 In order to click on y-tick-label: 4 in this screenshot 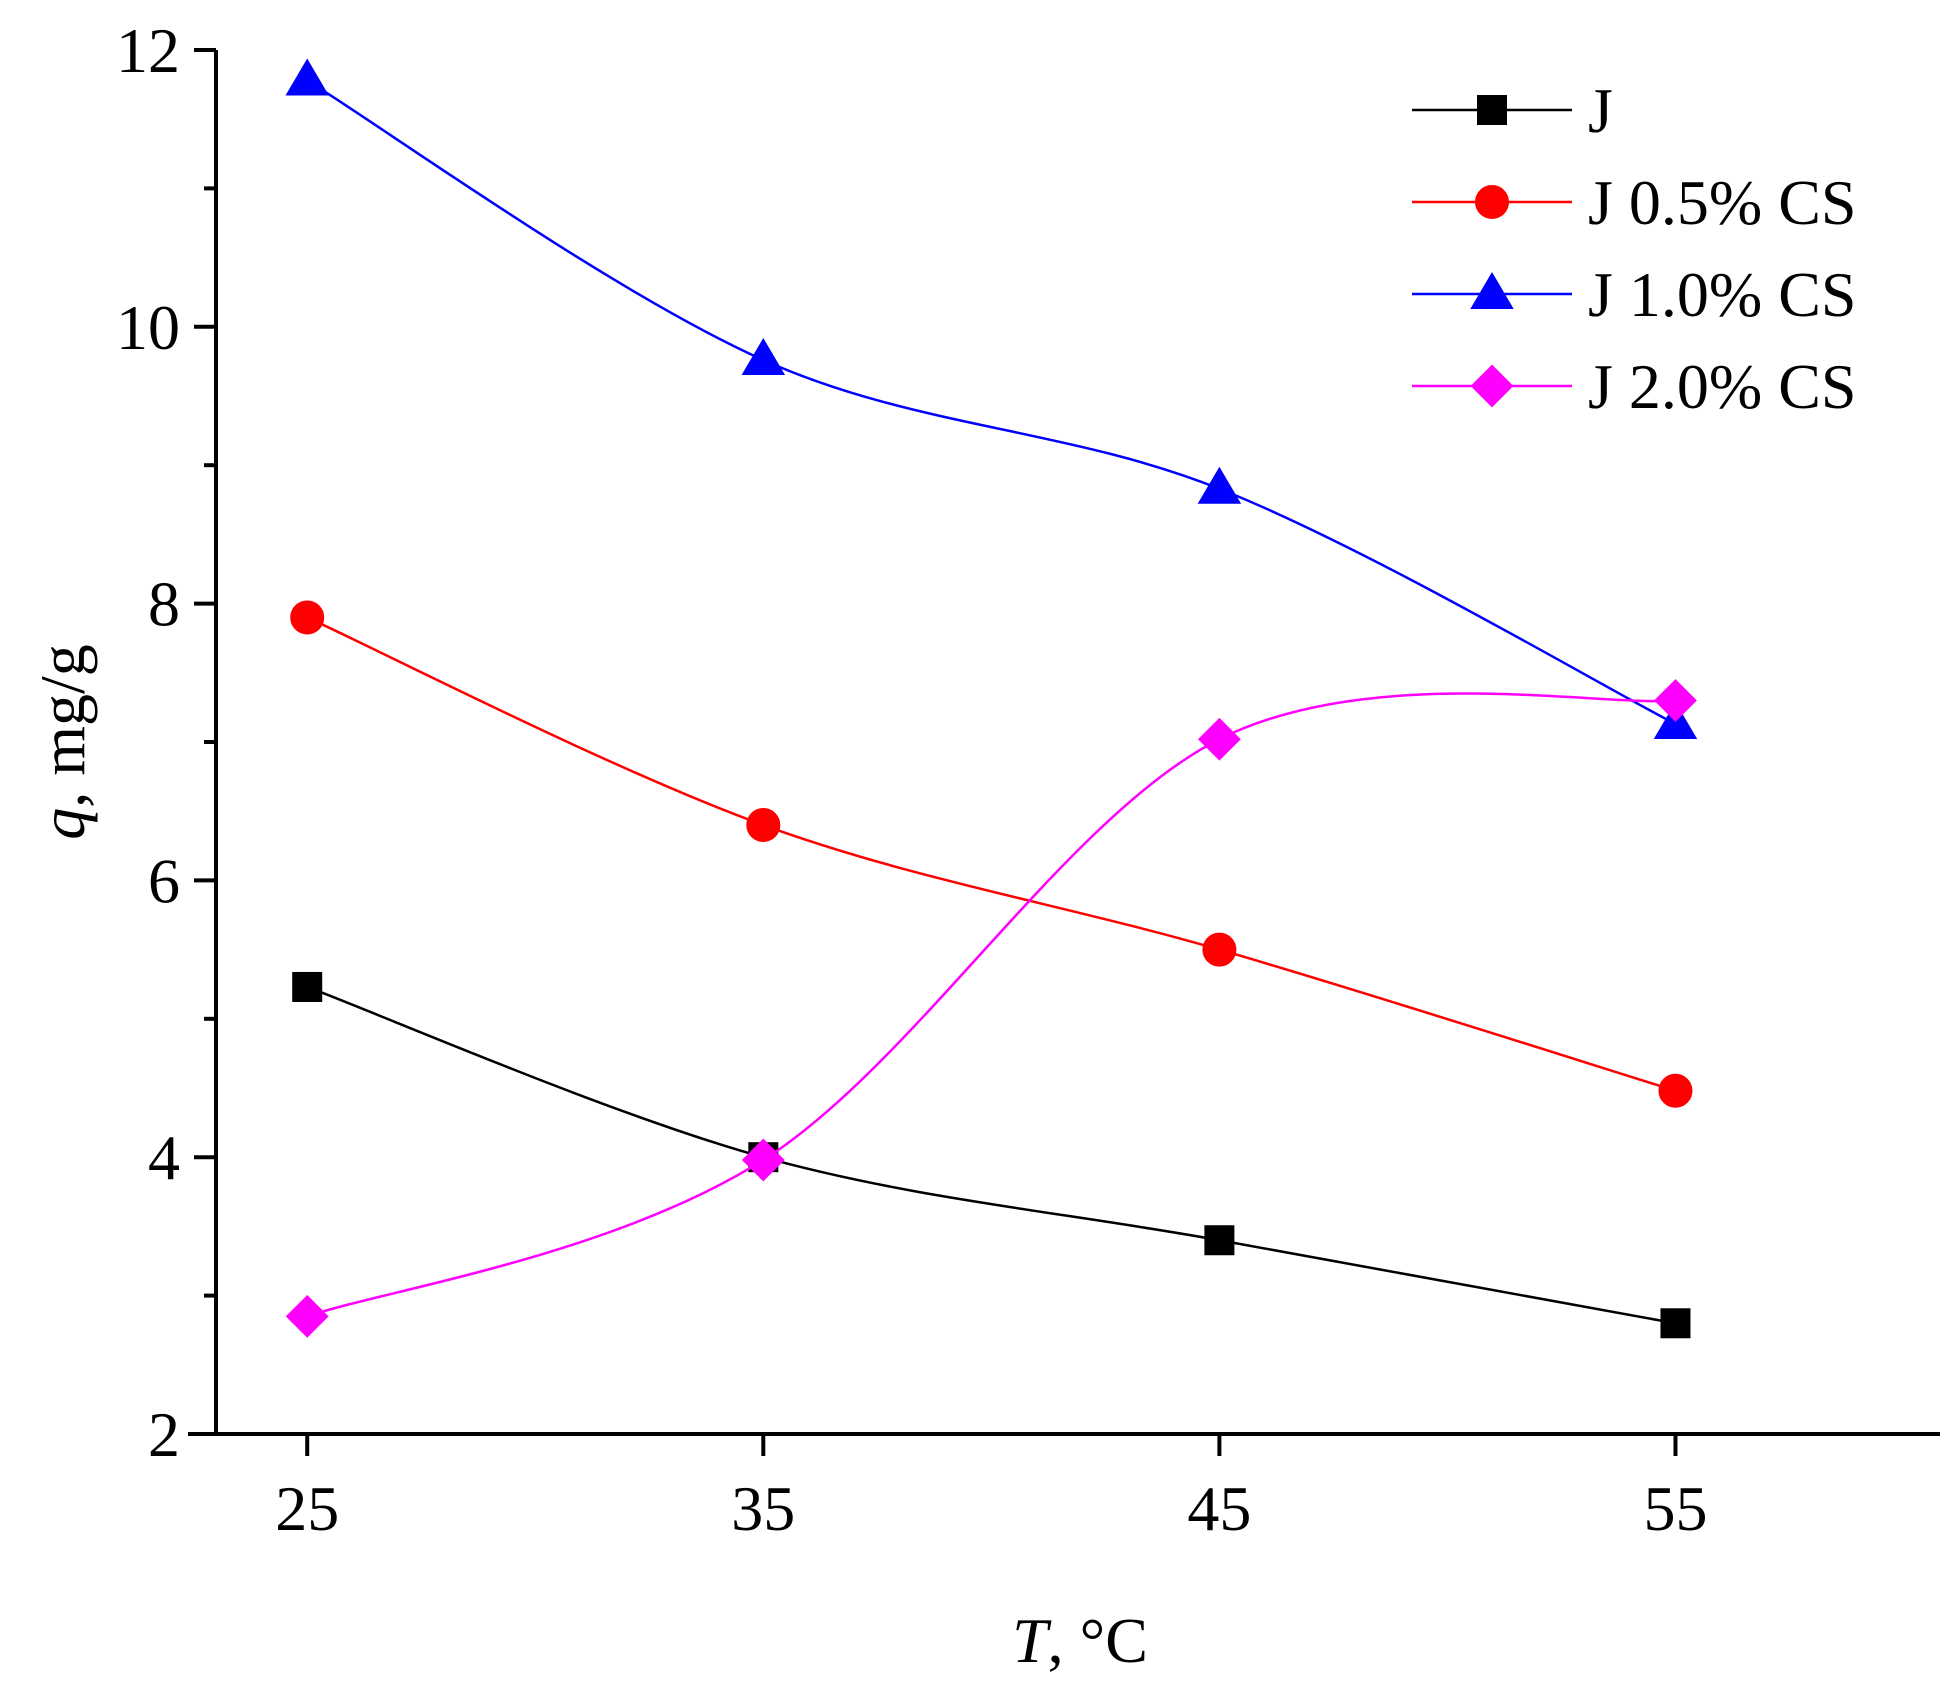, I will do `click(164, 1157)`.